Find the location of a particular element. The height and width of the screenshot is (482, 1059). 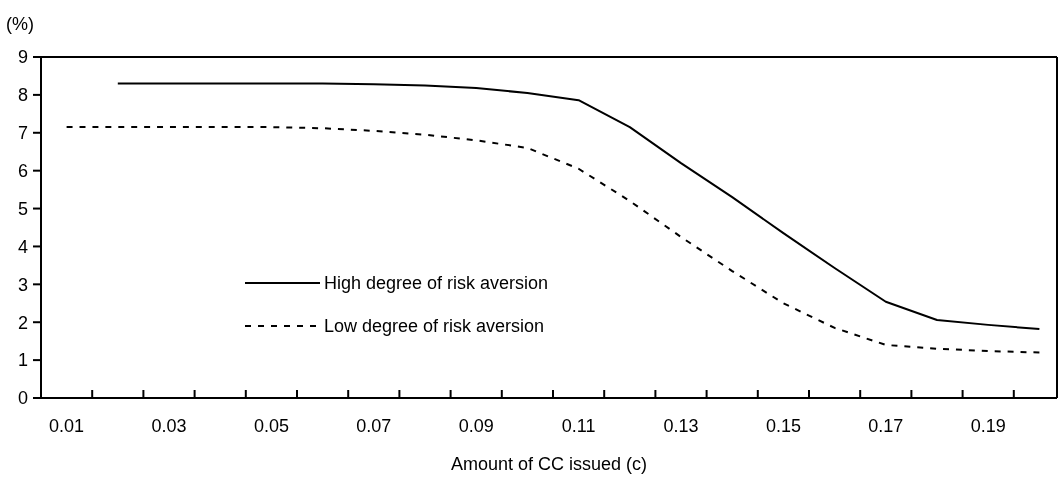

y-tick-label: 7 is located at coordinates (23, 133).